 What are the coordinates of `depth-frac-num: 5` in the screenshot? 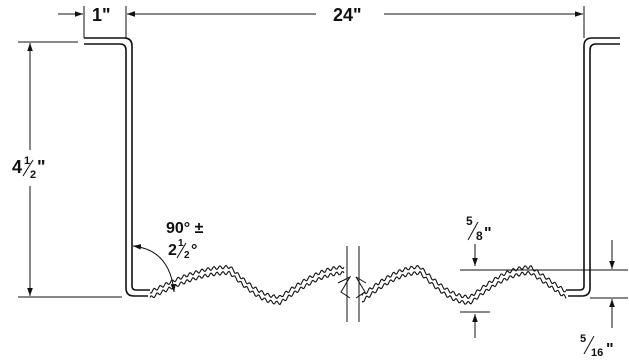 It's located at (469, 221).